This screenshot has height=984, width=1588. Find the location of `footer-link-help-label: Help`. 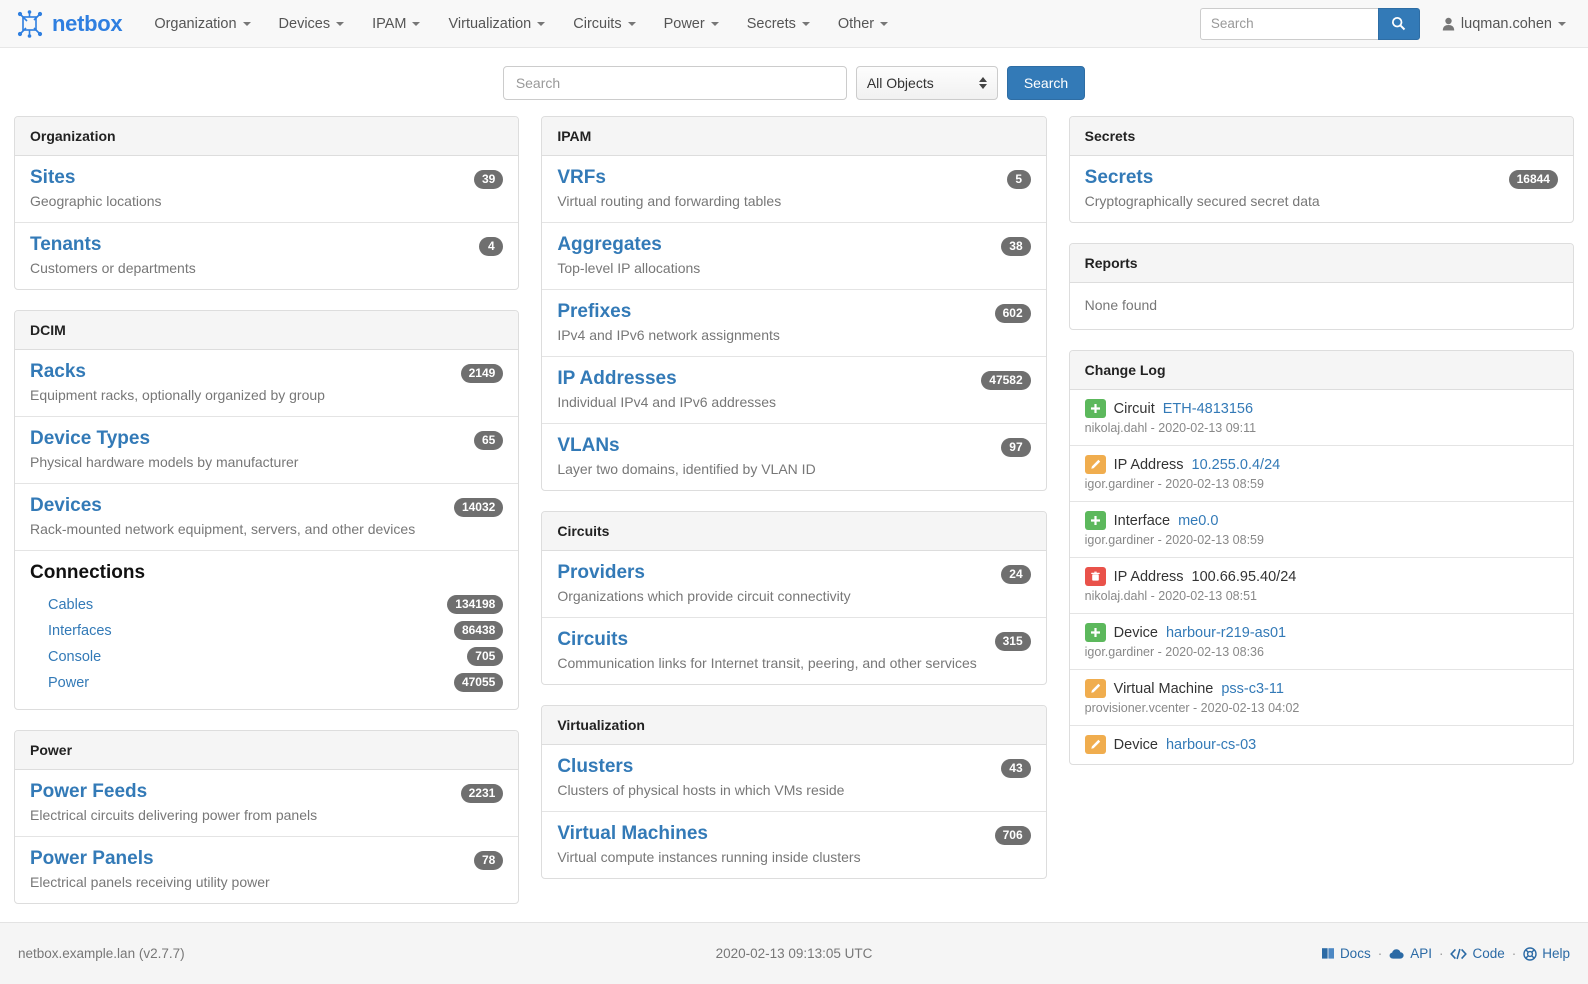

footer-link-help-label: Help is located at coordinates (1556, 953).